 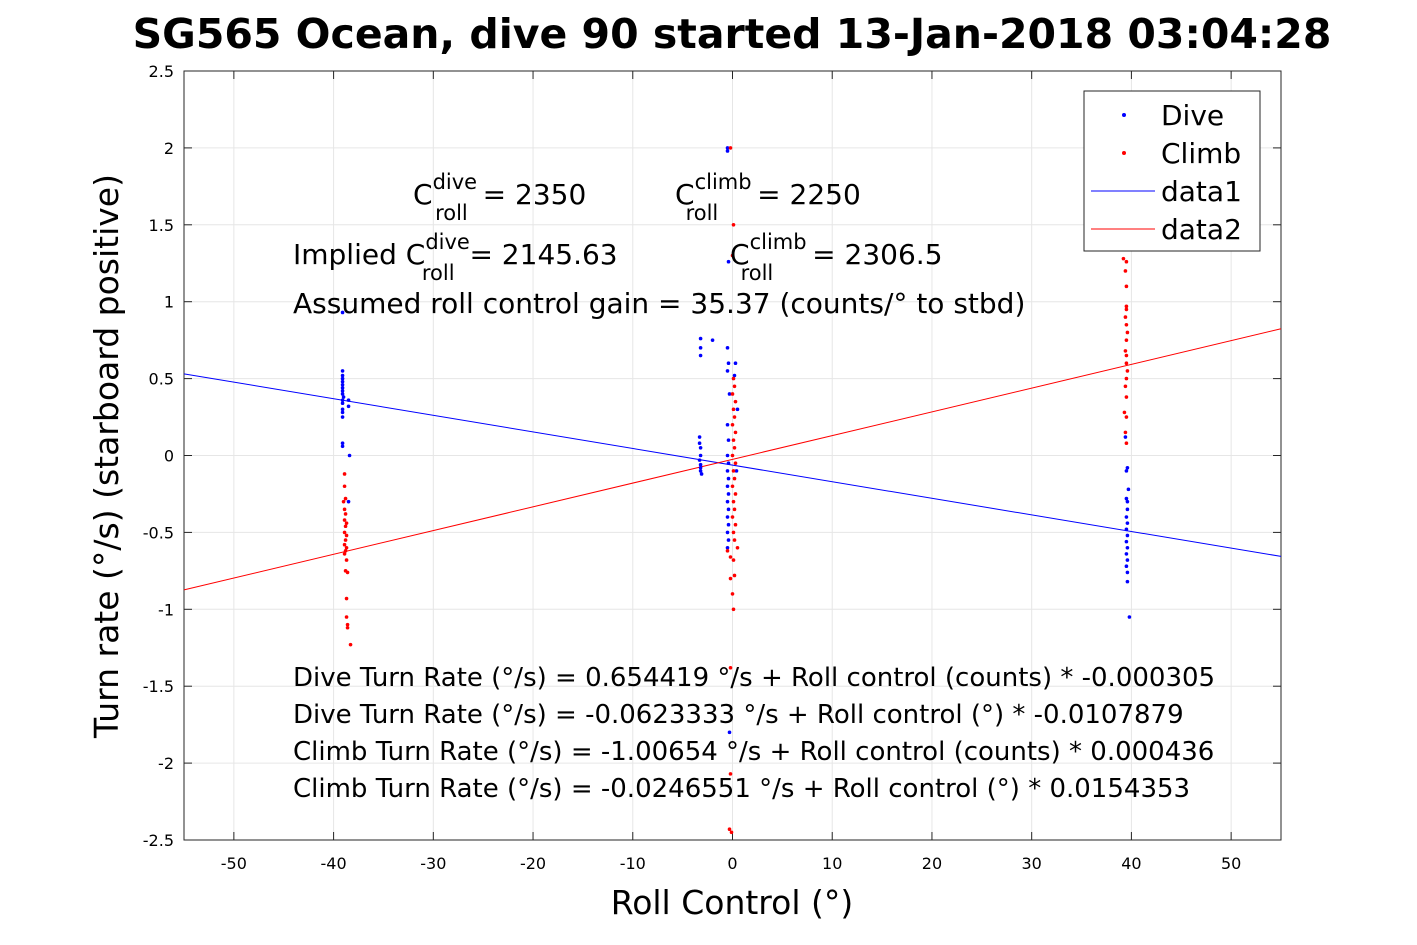 I want to click on x-tick-label: 30, so click(x=1032, y=863).